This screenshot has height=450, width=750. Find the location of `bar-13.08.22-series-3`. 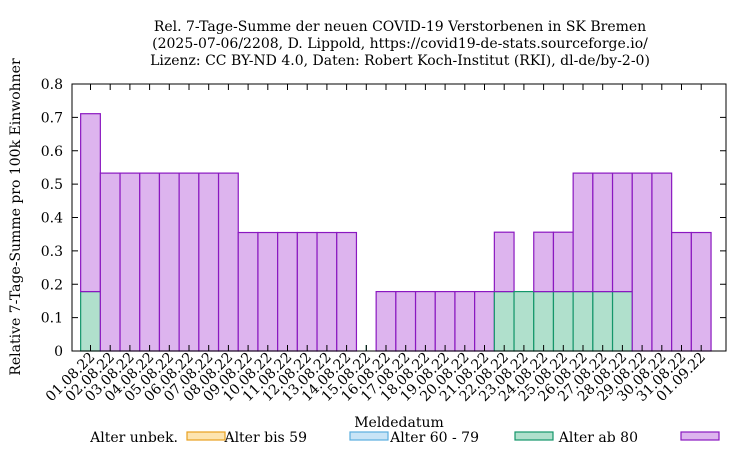

bar-13.08.22-series-3 is located at coordinates (327, 291).